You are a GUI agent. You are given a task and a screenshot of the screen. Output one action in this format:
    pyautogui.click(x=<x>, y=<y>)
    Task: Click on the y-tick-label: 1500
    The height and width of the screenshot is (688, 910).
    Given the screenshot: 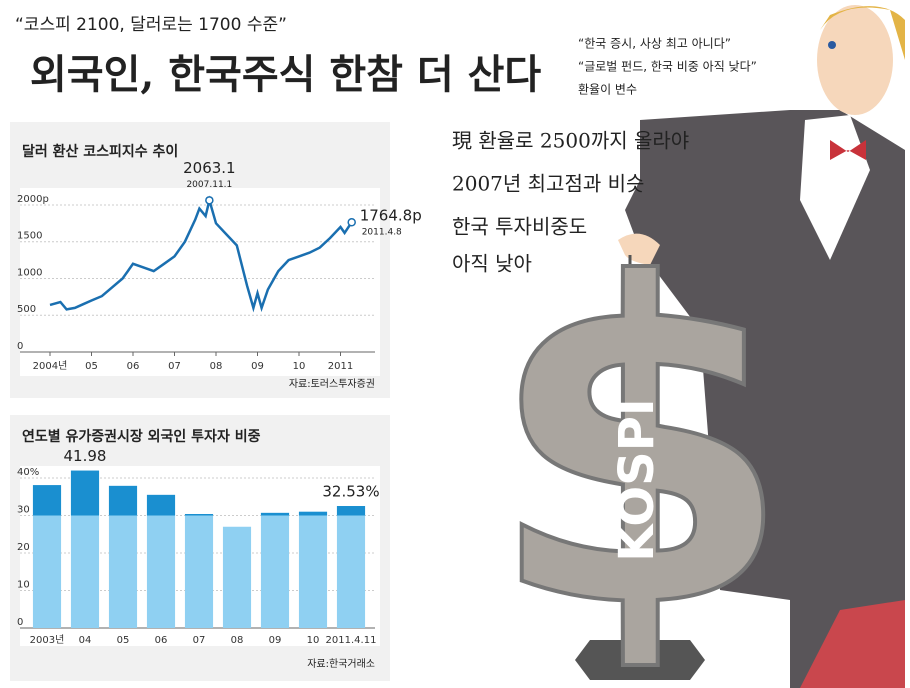 What is the action you would take?
    pyautogui.click(x=29, y=236)
    